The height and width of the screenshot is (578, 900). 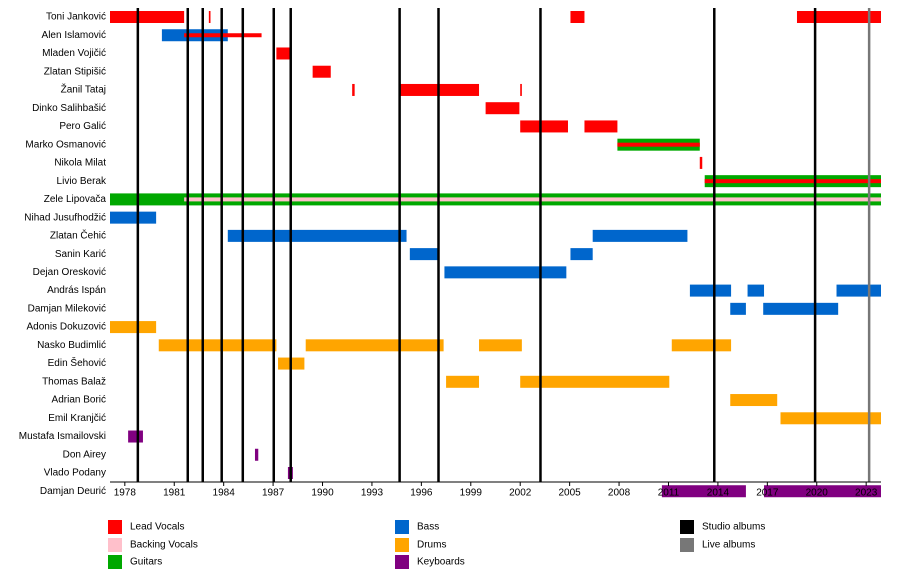 What do you see at coordinates (570, 493) in the screenshot?
I see `x-tick-label: 2005` at bounding box center [570, 493].